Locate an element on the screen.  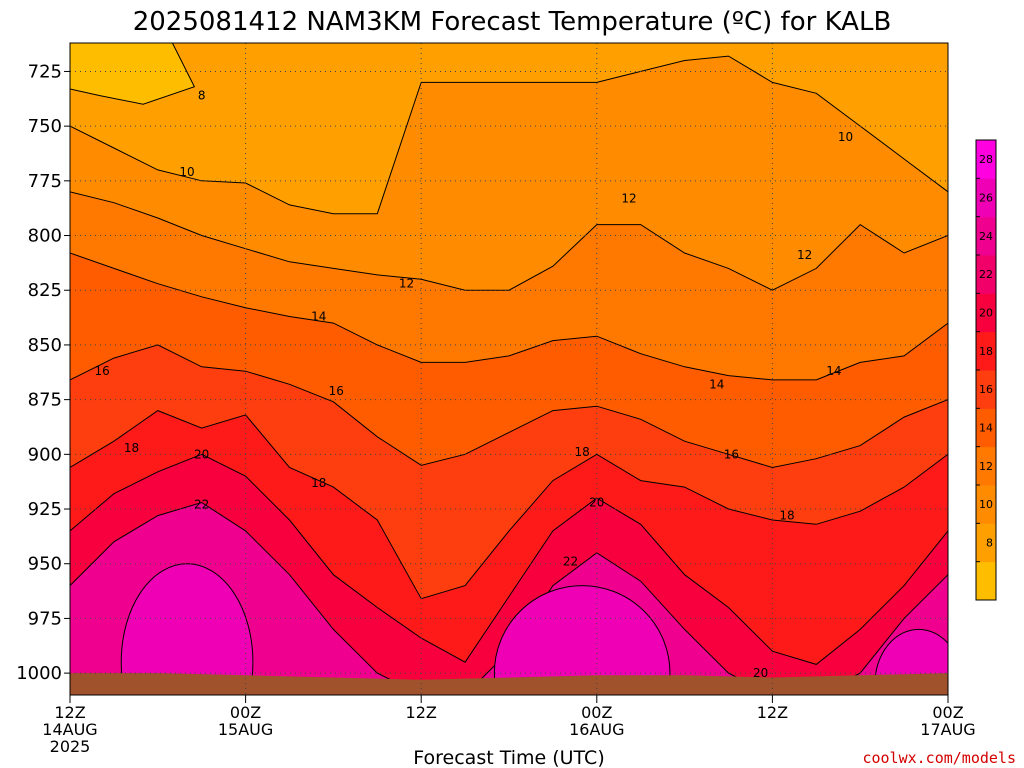
y-tick-label: 775 is located at coordinates (45, 181).